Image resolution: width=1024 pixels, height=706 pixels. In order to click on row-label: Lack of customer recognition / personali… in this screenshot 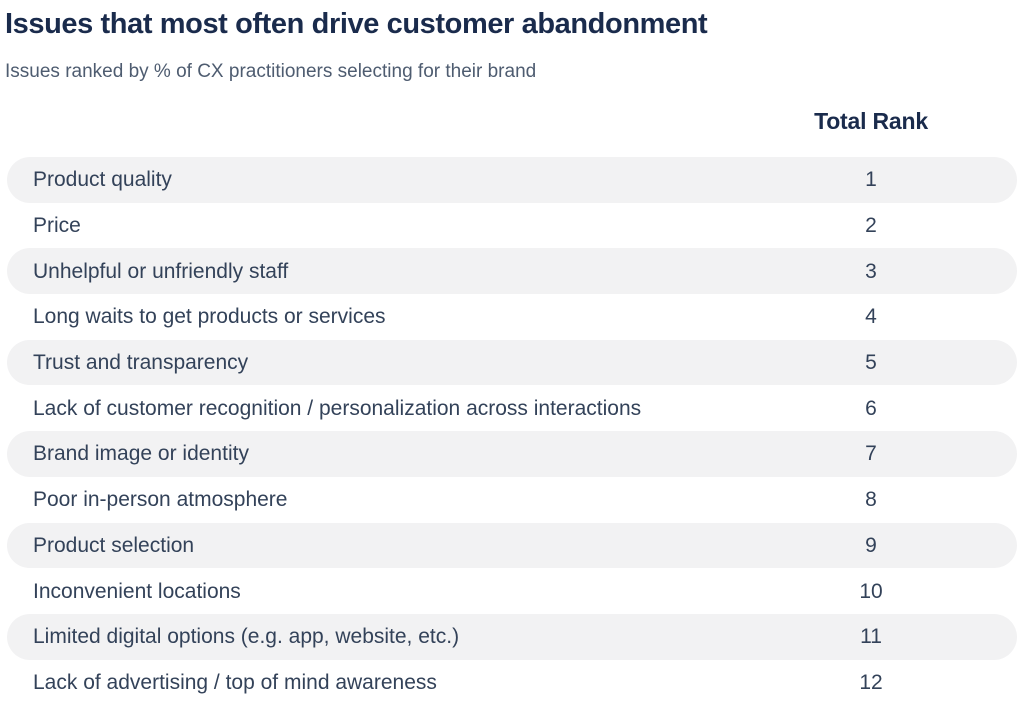, I will do `click(337, 408)`.